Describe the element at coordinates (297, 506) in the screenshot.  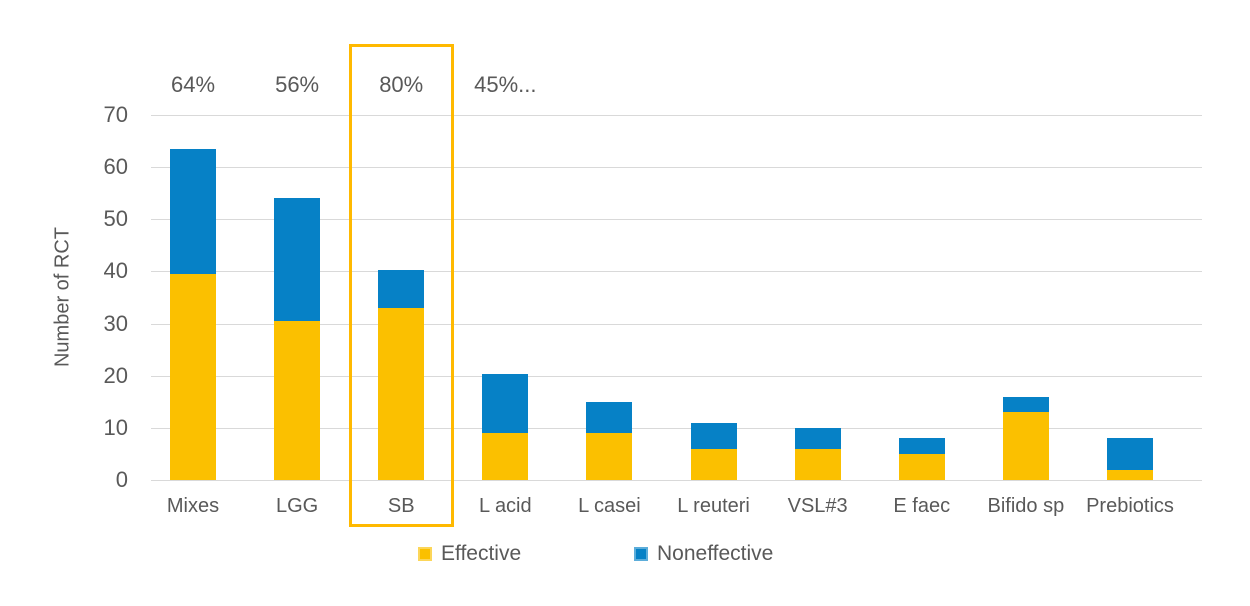
I see `x-axis-label-lgg: LGG` at that location.